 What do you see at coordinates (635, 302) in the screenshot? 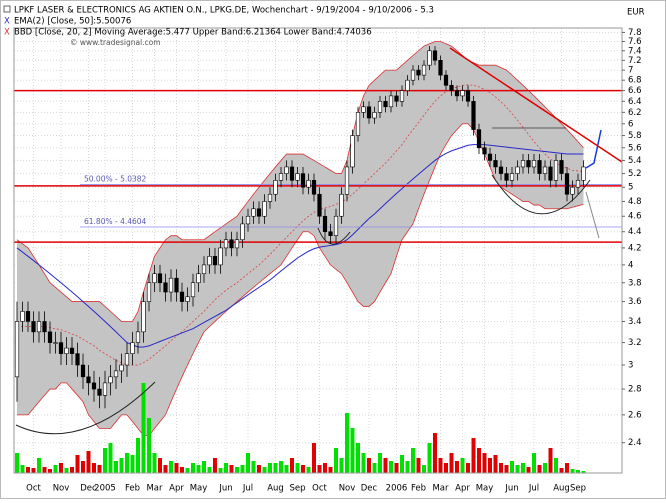
I see `y-tick-label: 3.6` at bounding box center [635, 302].